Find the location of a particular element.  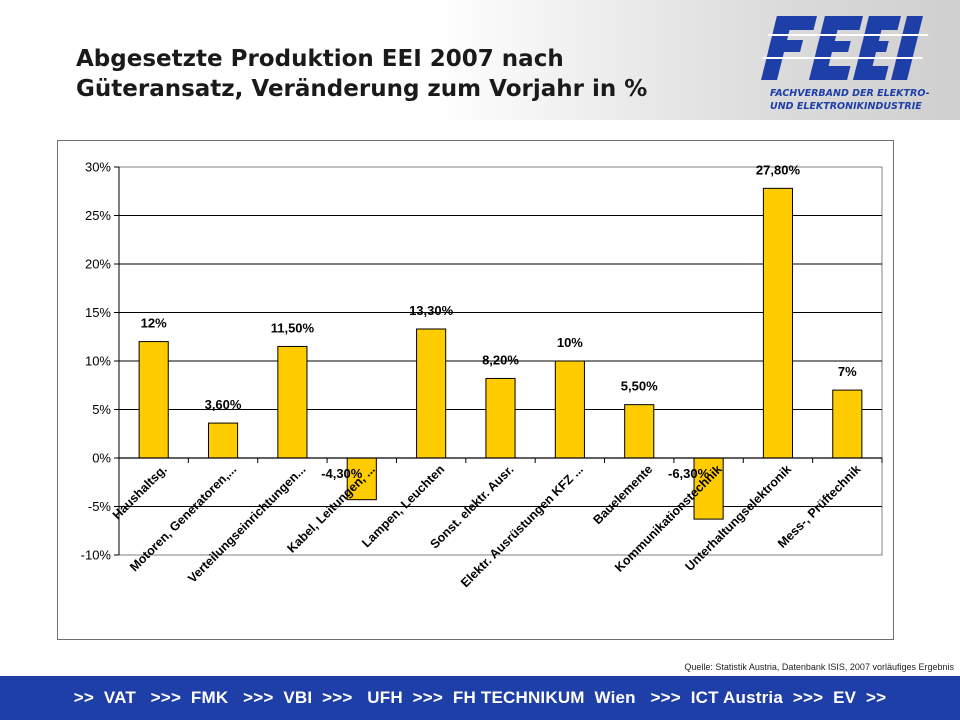

data-label: 11,50% is located at coordinates (293, 327).